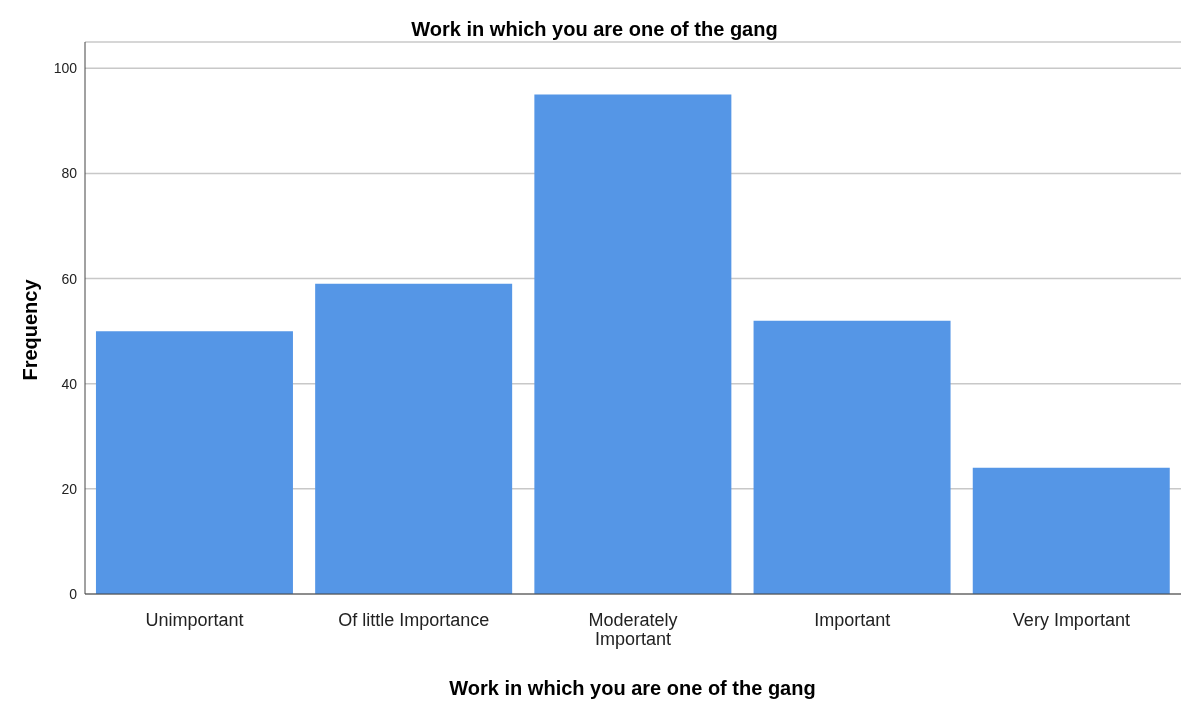 This screenshot has height=708, width=1189. Describe the element at coordinates (69, 383) in the screenshot. I see `y-tick-label: 40` at that location.